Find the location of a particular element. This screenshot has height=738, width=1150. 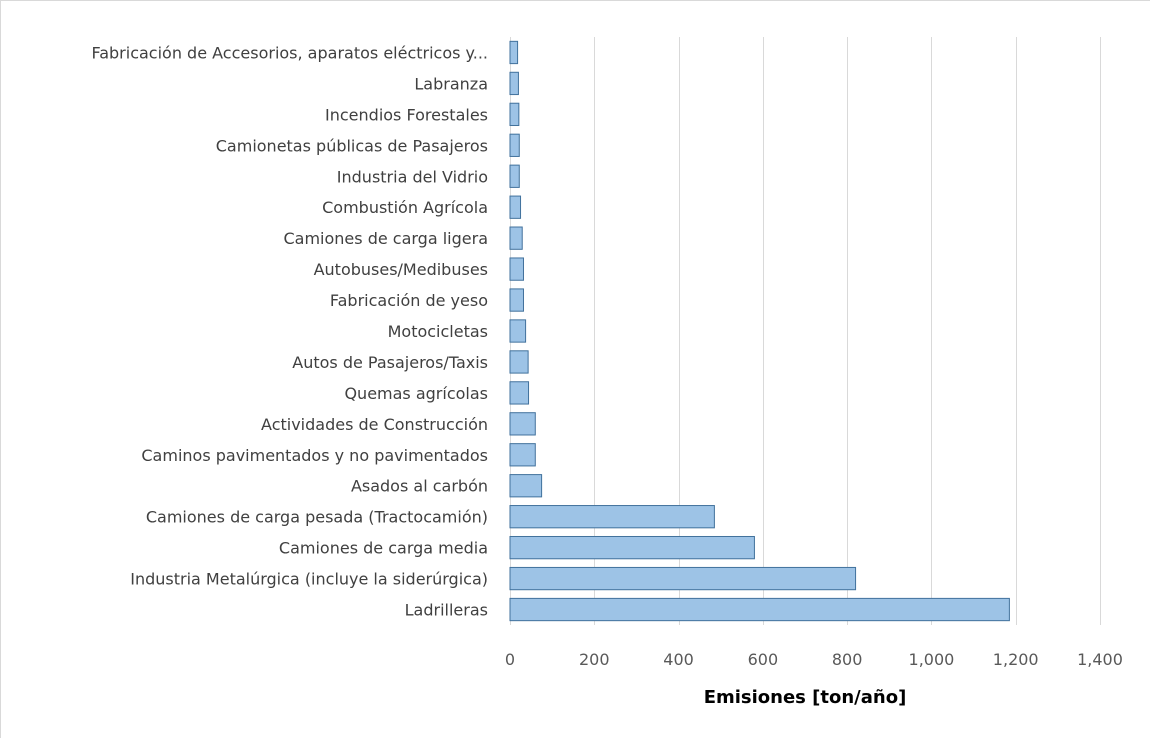

category-label: Asados al carbón is located at coordinates (419, 486).